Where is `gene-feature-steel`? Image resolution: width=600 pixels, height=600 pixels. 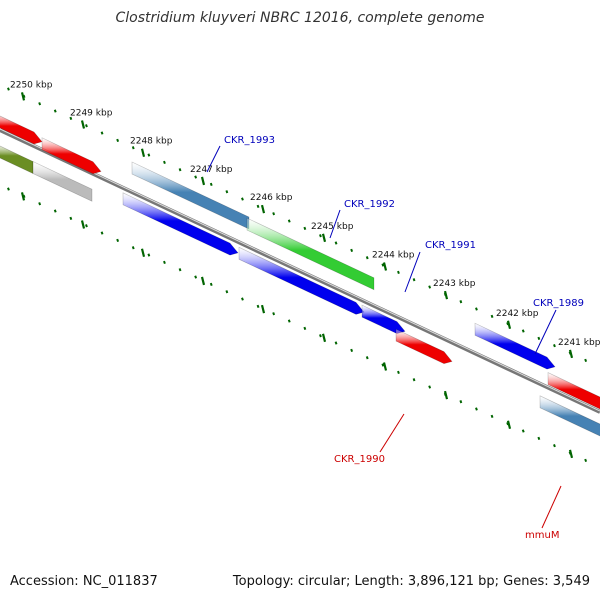
gene-feature-steel is located at coordinates (569, 418).